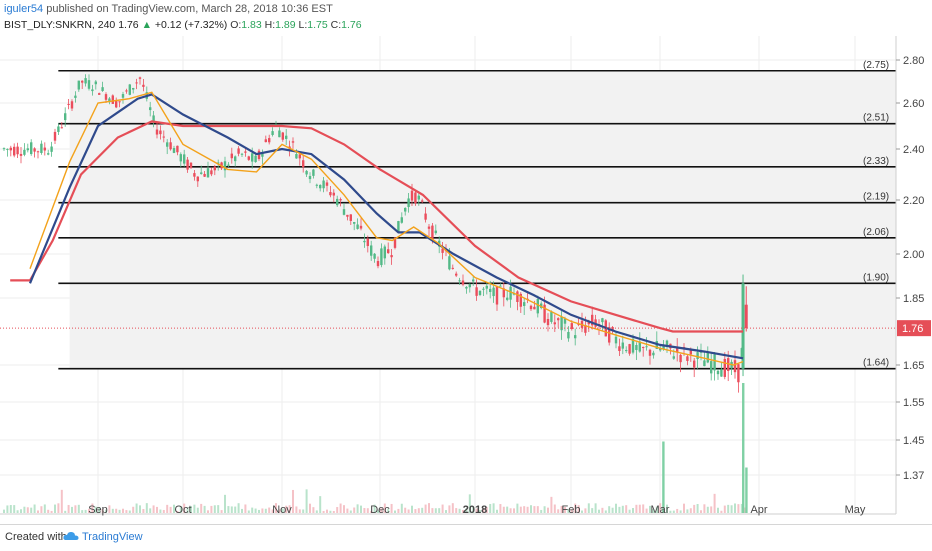  What do you see at coordinates (98, 510) in the screenshot?
I see `time-tick-label: Sep` at bounding box center [98, 510].